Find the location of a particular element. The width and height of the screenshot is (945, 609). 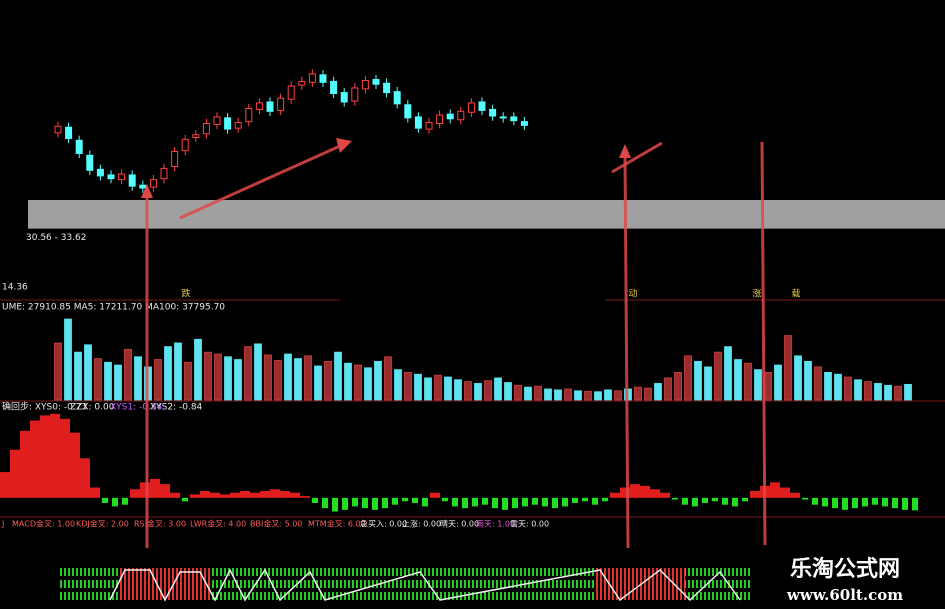

indicator-header: XYS2: -0.84 is located at coordinates (176, 408).